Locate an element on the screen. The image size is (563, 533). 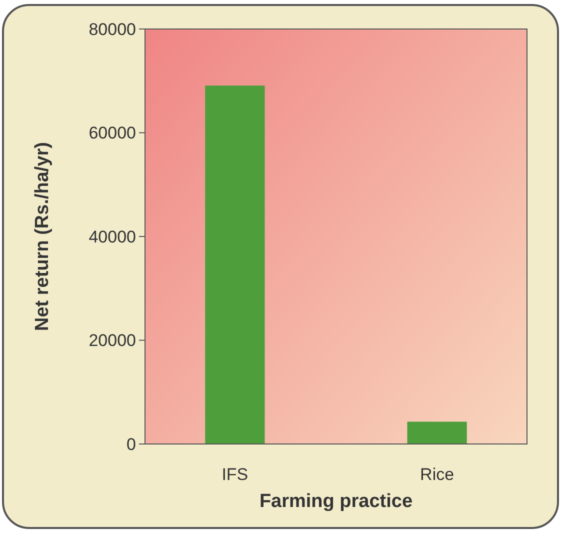
y-tick-label: 40000 is located at coordinates (112, 236).